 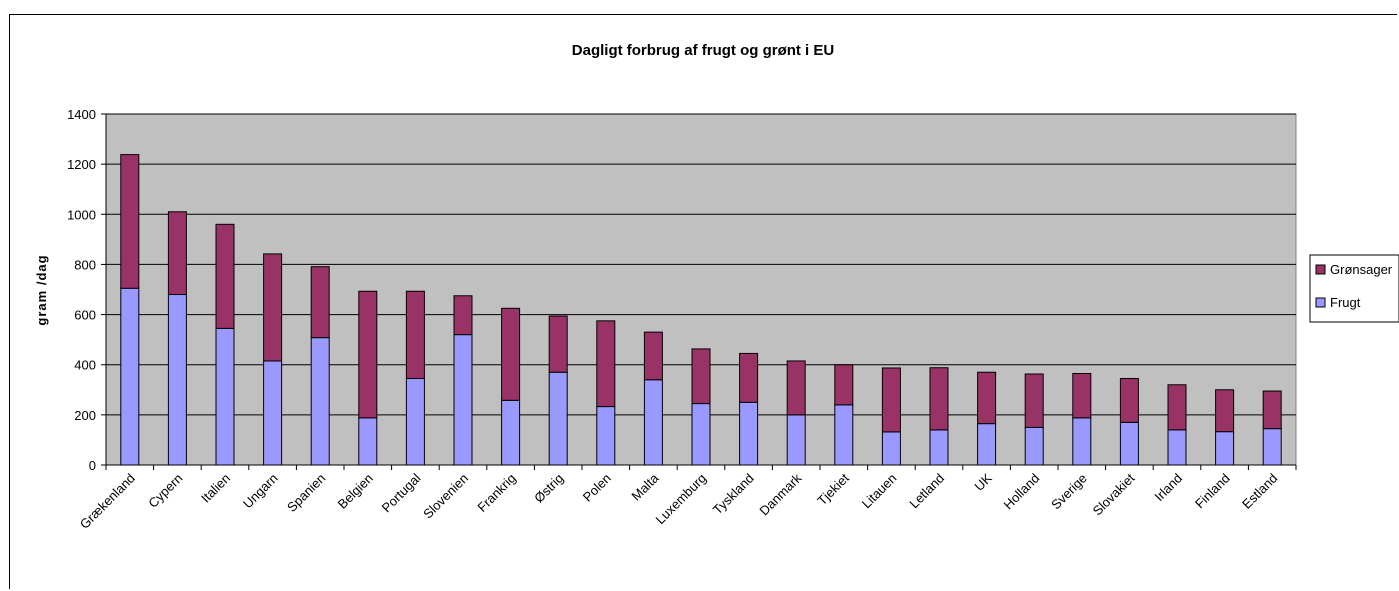 I want to click on x-tick-label: Malta, so click(x=645, y=487).